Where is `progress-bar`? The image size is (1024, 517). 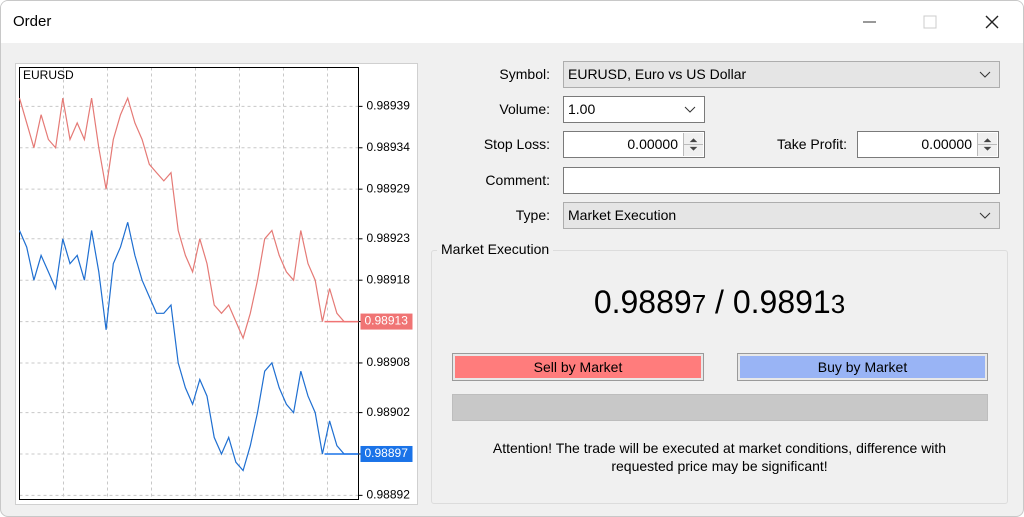
progress-bar is located at coordinates (720, 407).